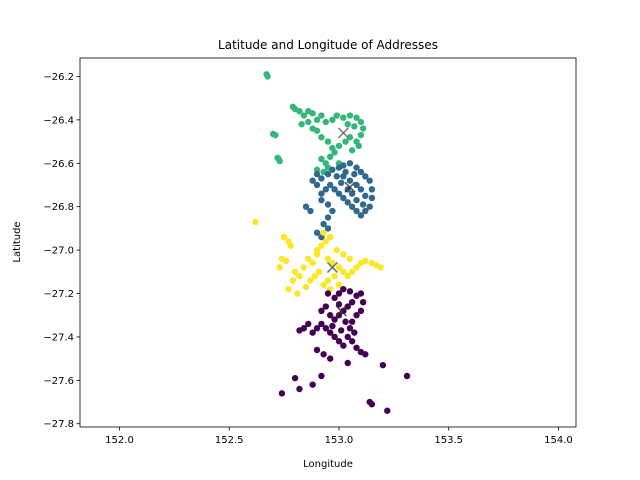 The height and width of the screenshot is (480, 640). What do you see at coordinates (339, 440) in the screenshot?
I see `x-tick-label: 153.0` at bounding box center [339, 440].